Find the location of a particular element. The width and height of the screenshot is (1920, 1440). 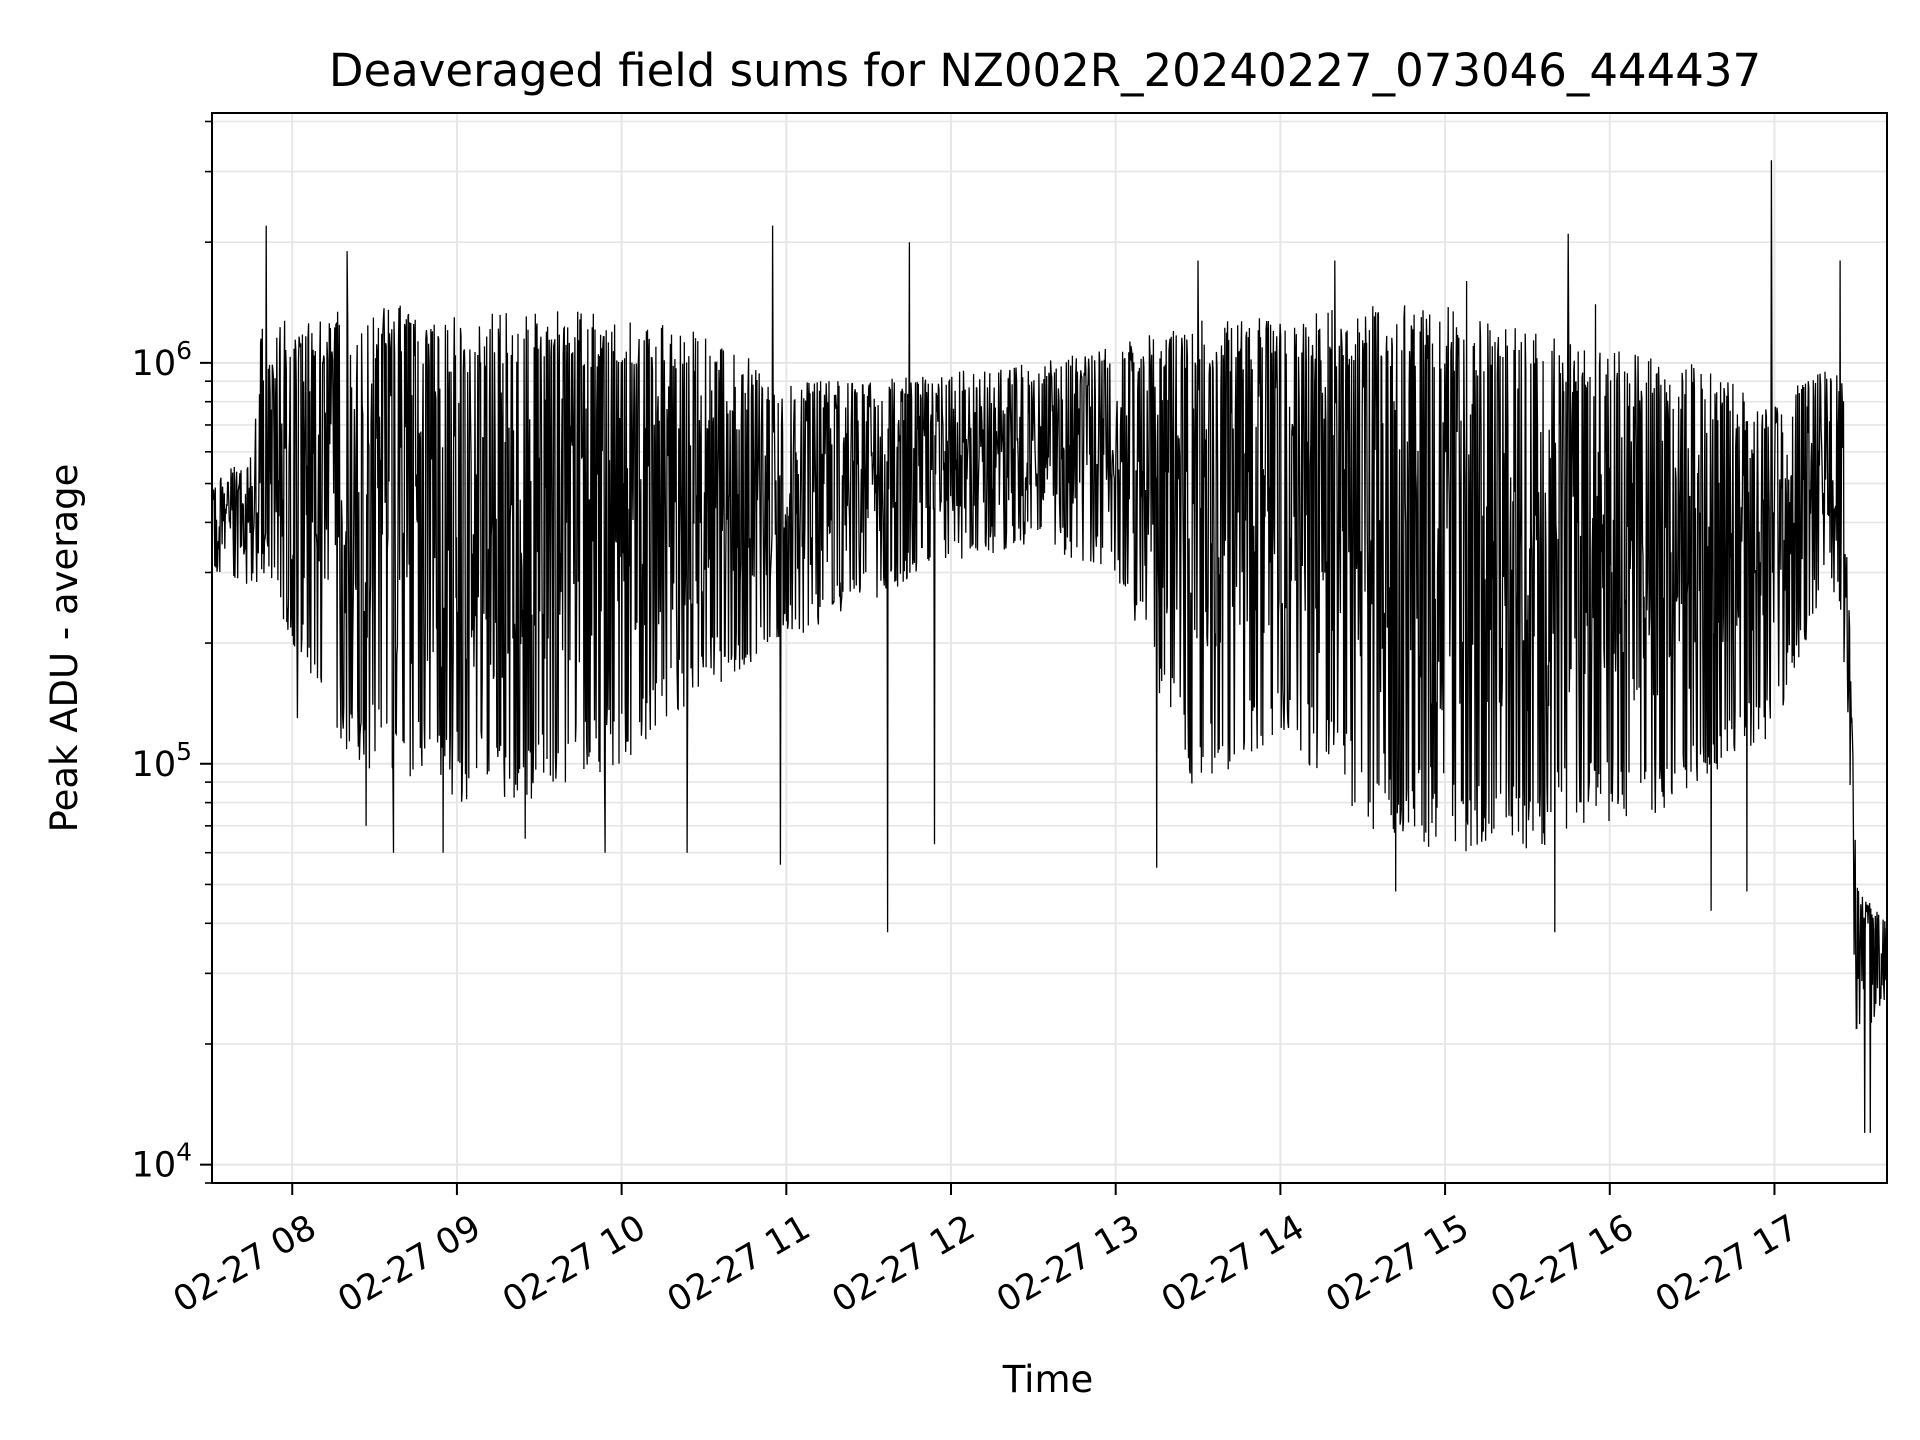

y-tick-label: 10⁶ is located at coordinates (162, 360).